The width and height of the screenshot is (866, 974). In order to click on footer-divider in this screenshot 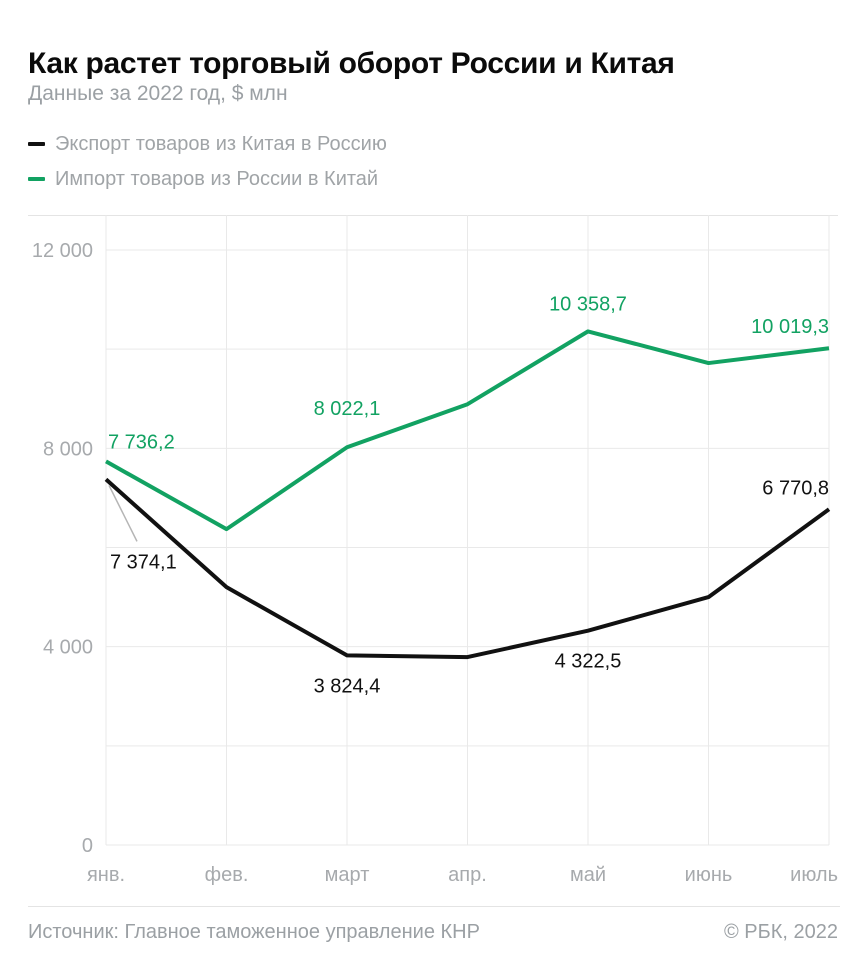, I will do `click(434, 906)`.